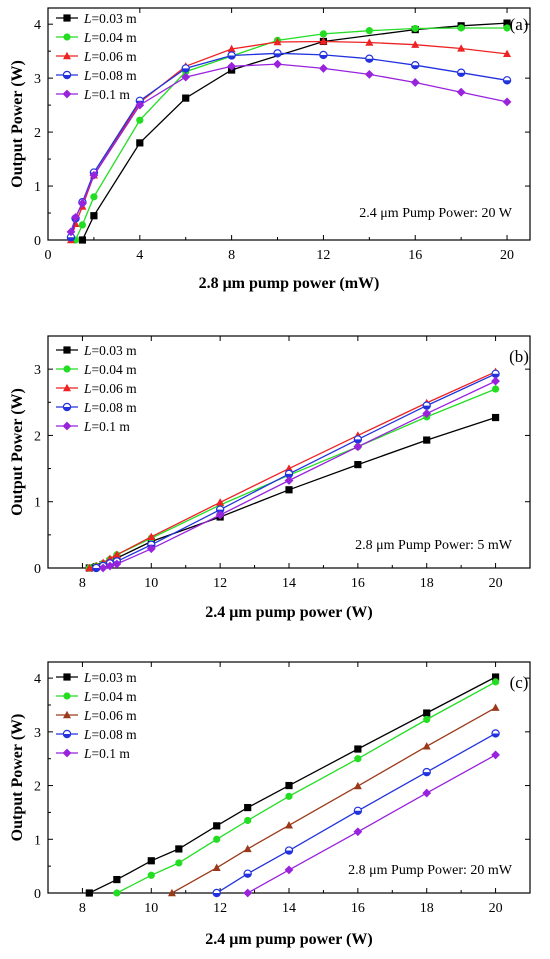  What do you see at coordinates (115, 696) in the screenshot?
I see `legend-label-rest: =0.04 m` at bounding box center [115, 696].